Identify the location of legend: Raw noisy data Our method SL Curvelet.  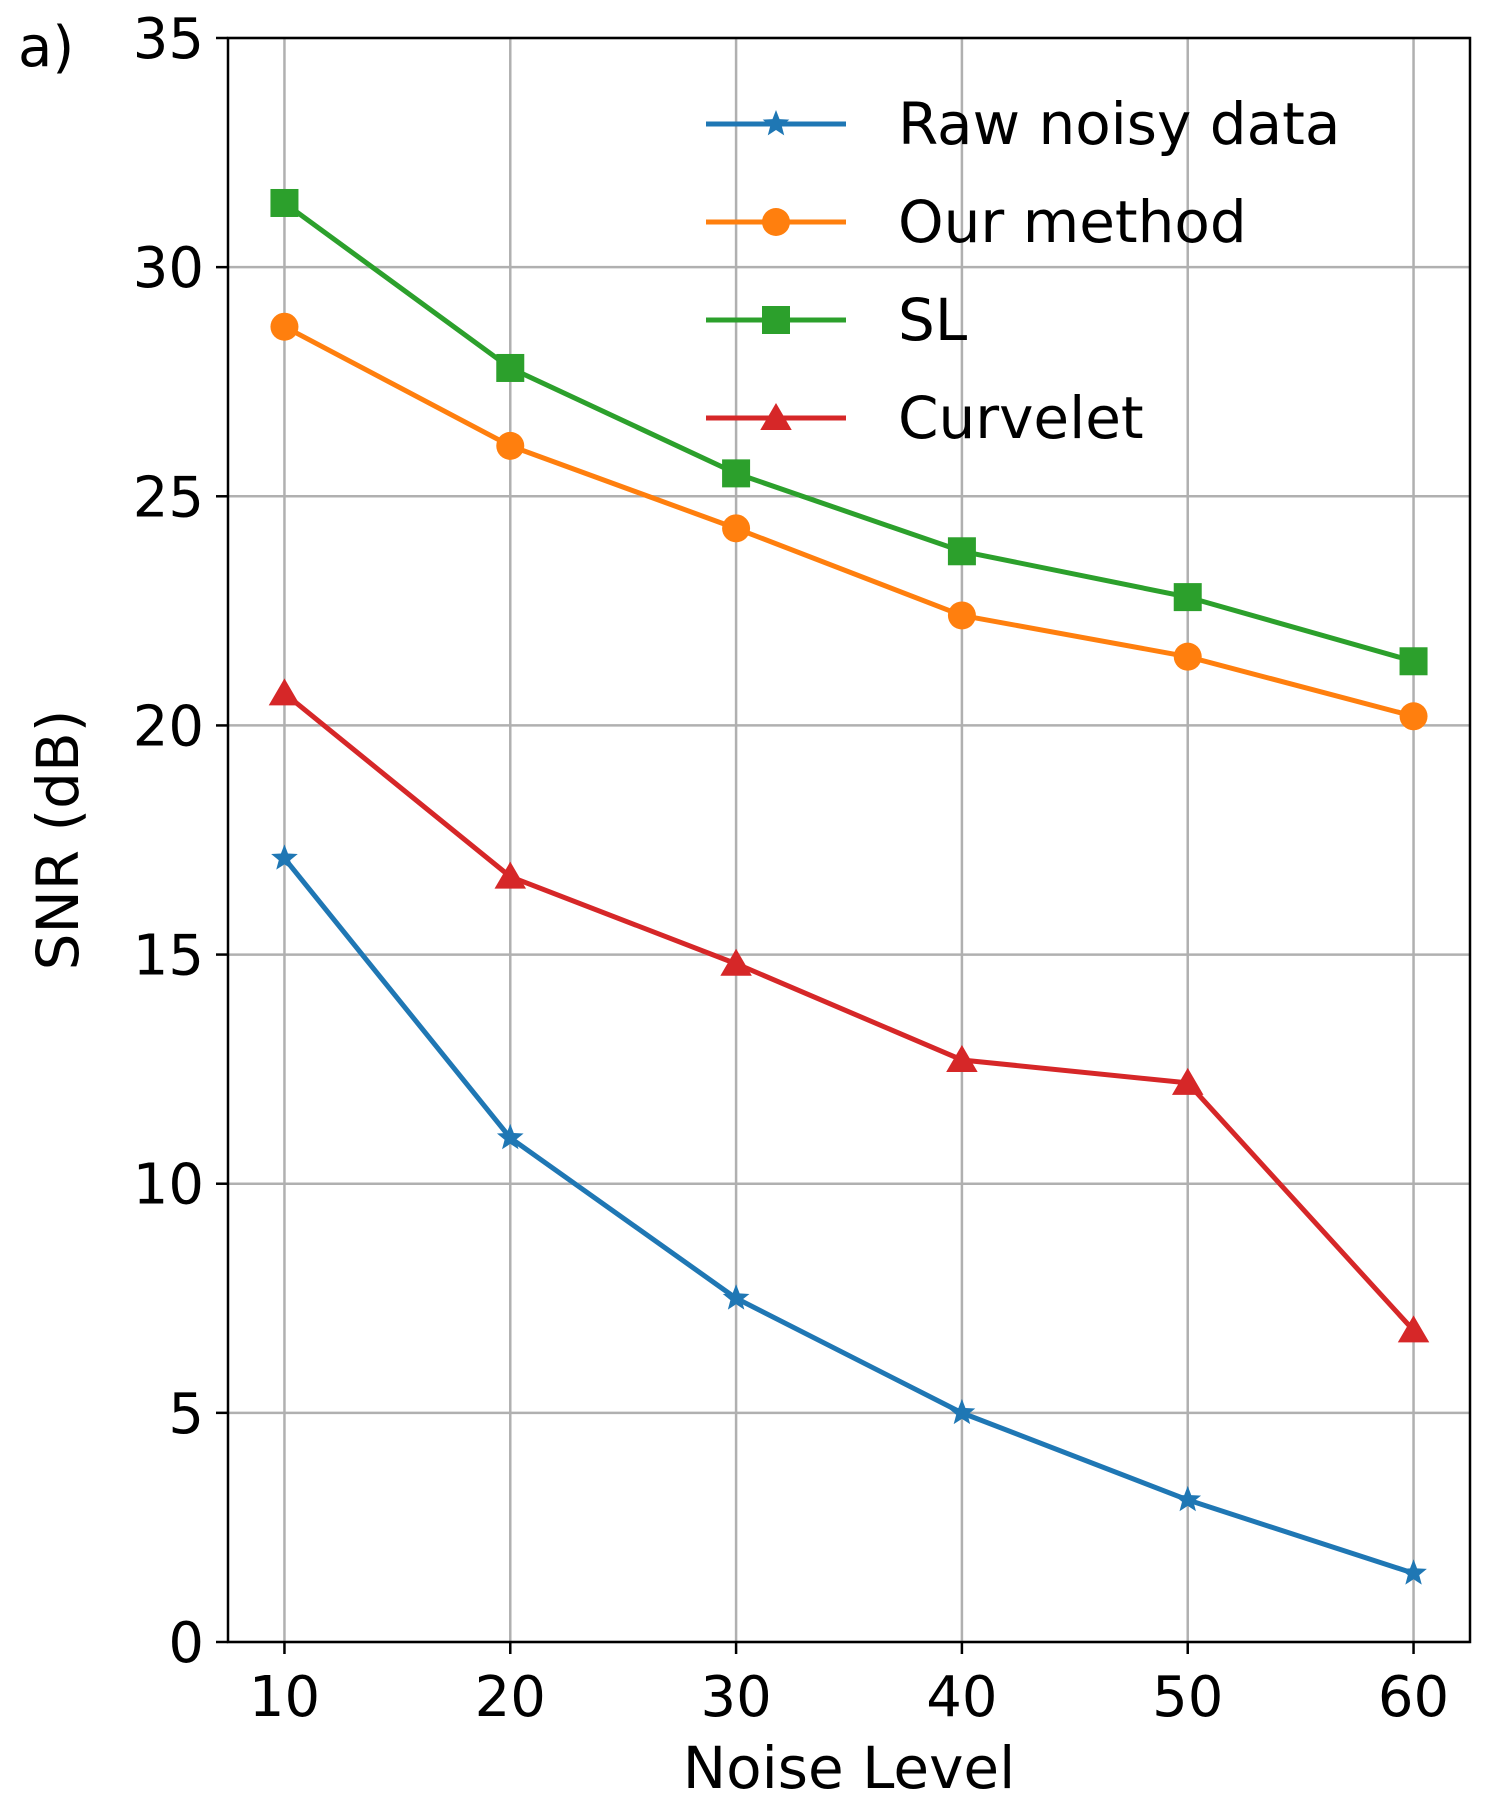
(1023, 271).